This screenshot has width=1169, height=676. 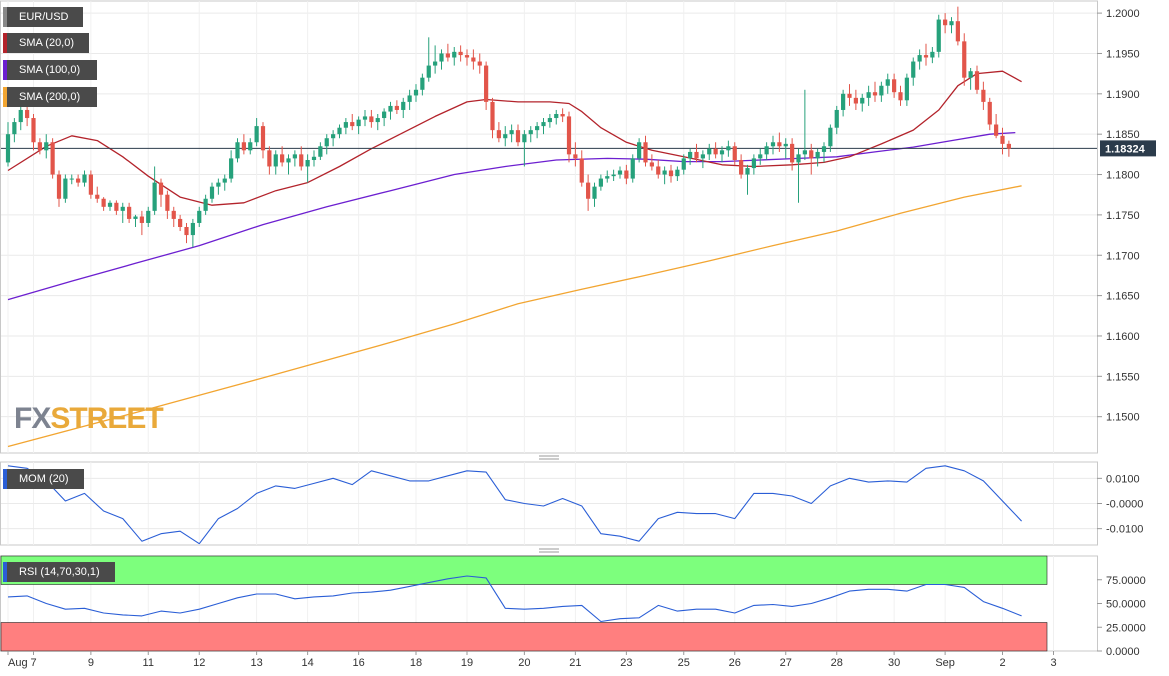 What do you see at coordinates (43, 17) in the screenshot?
I see `legend-eurusd: EUR/USD` at bounding box center [43, 17].